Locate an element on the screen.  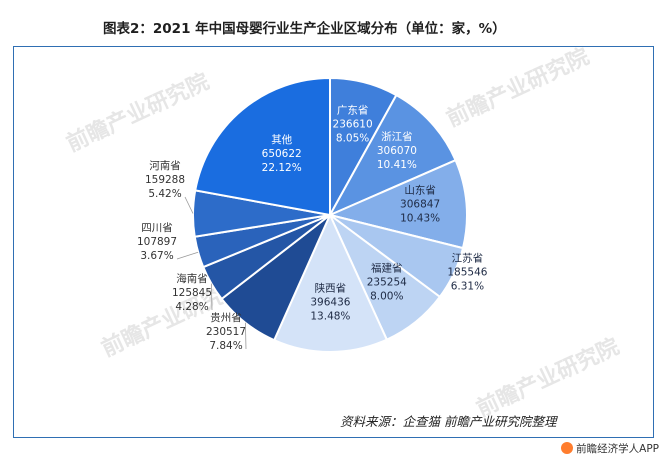
brand-logo-icon is located at coordinates (567, 448).